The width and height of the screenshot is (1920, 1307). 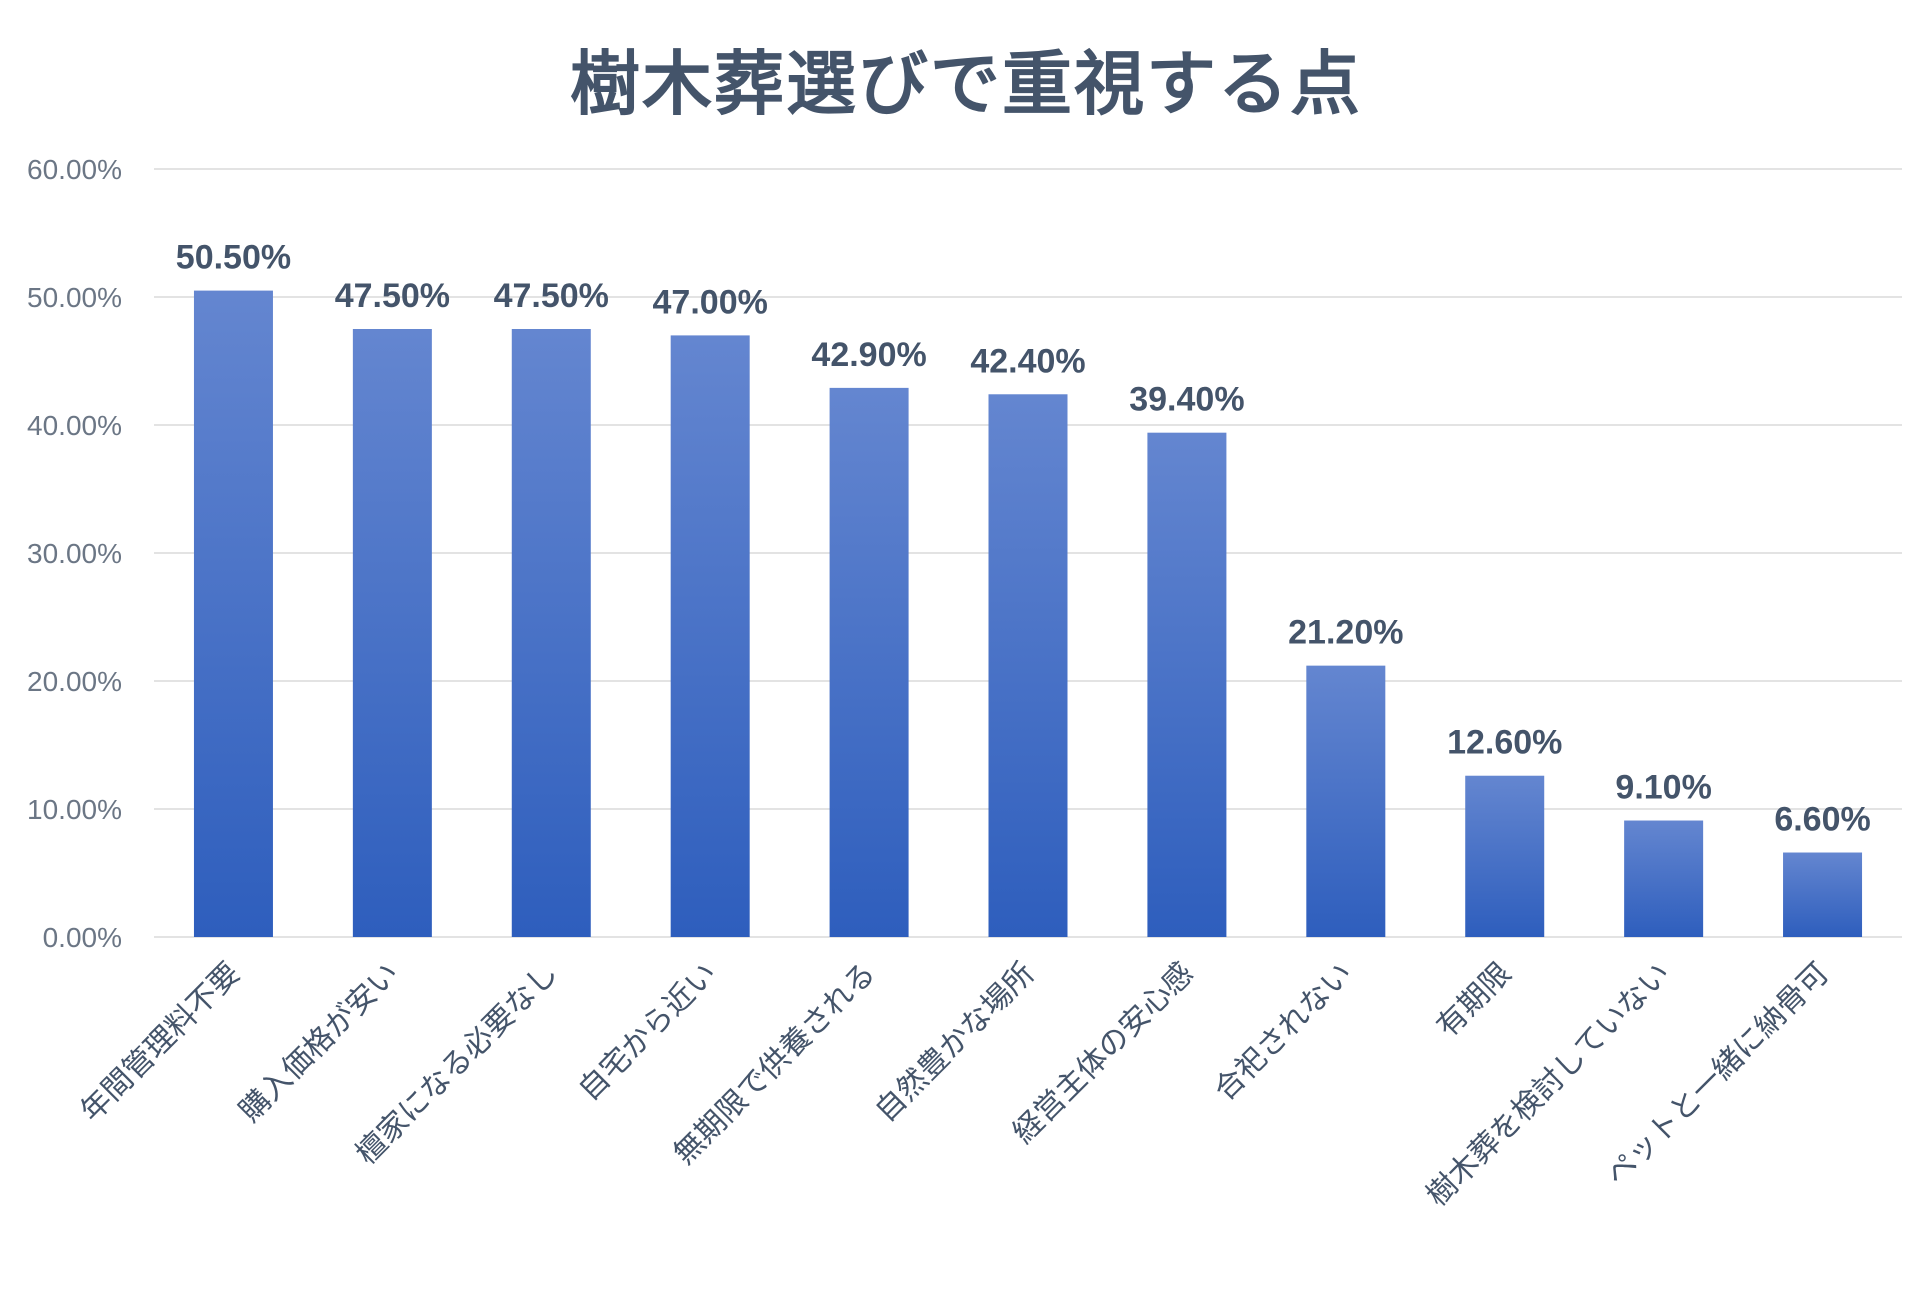 What do you see at coordinates (966, 84) in the screenshot?
I see `chart-title: 樹木葬選びで重視する点` at bounding box center [966, 84].